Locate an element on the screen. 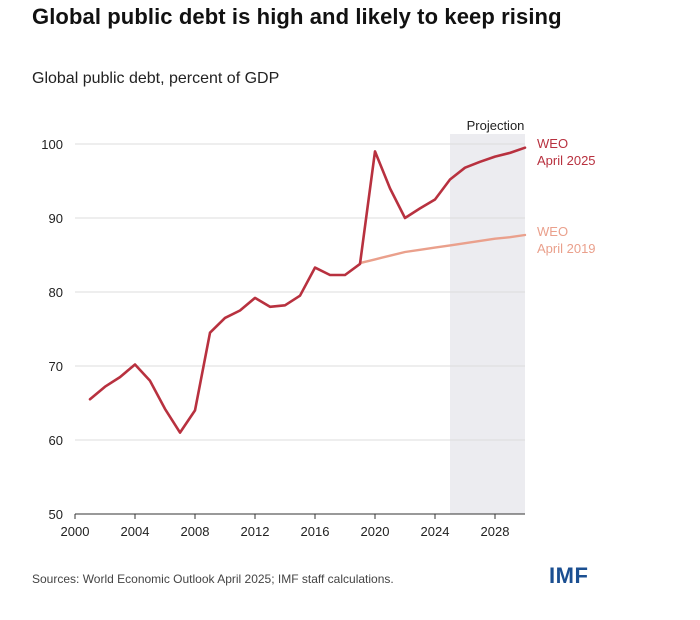 This screenshot has width=700, height=620. projection-band is located at coordinates (487, 324).